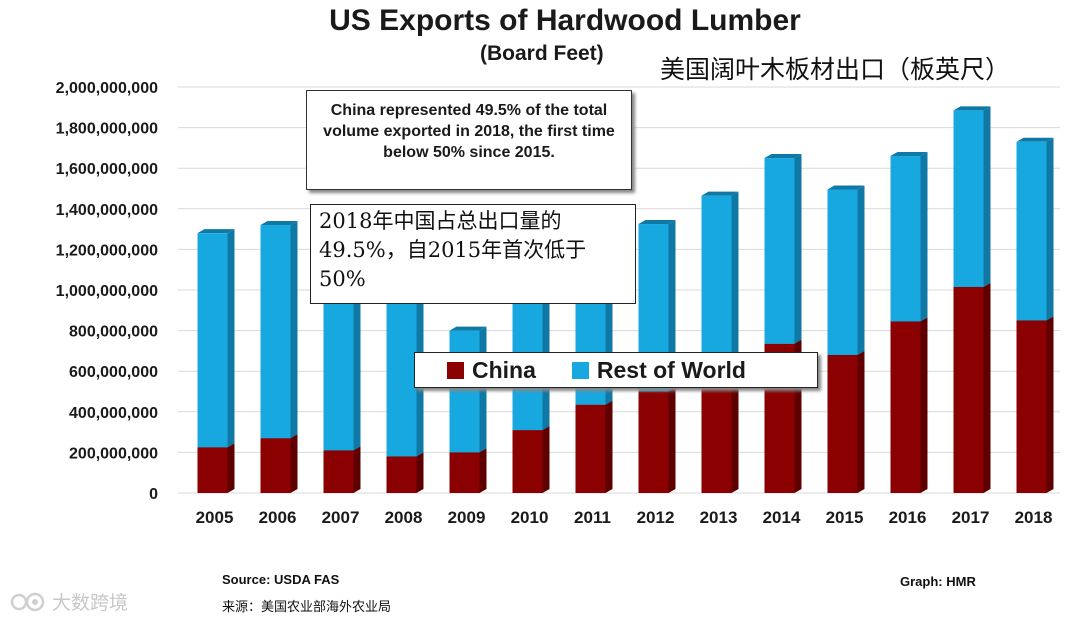  I want to click on y-tick-label: 1,800,000,000, so click(107, 129).